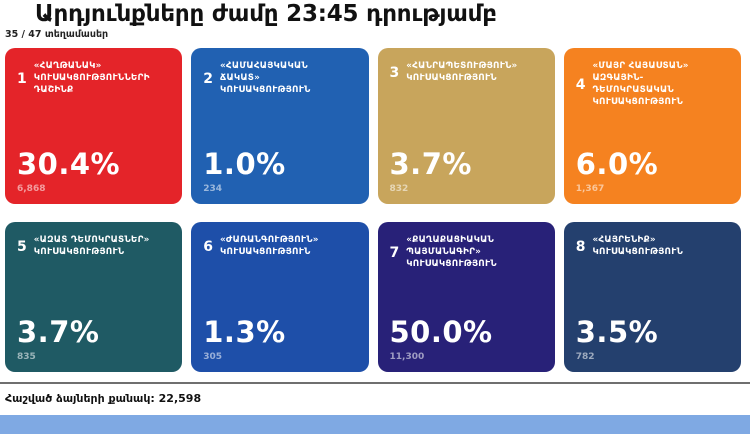 The height and width of the screenshot is (434, 750). Describe the element at coordinates (26, 357) in the screenshot. I see `party-votes: 835` at that location.